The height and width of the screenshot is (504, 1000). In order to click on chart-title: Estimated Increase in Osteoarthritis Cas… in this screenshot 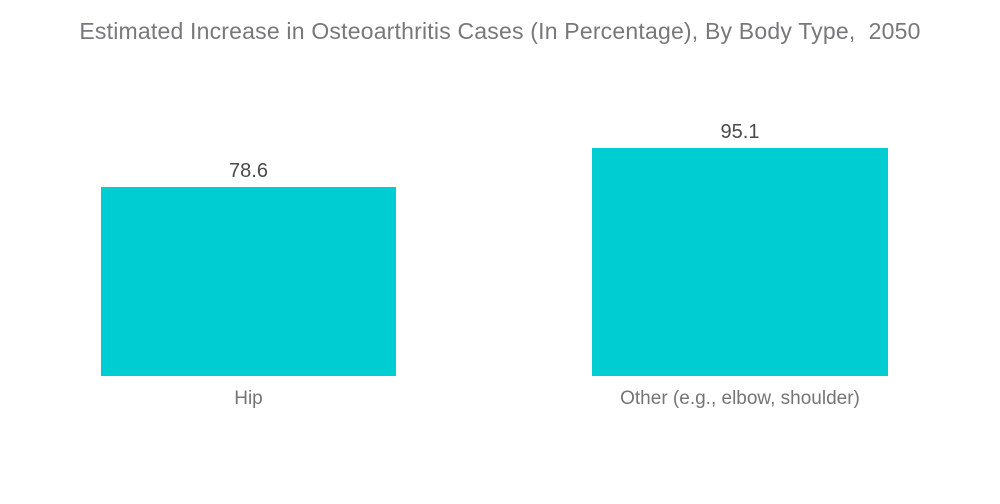, I will do `click(500, 31)`.